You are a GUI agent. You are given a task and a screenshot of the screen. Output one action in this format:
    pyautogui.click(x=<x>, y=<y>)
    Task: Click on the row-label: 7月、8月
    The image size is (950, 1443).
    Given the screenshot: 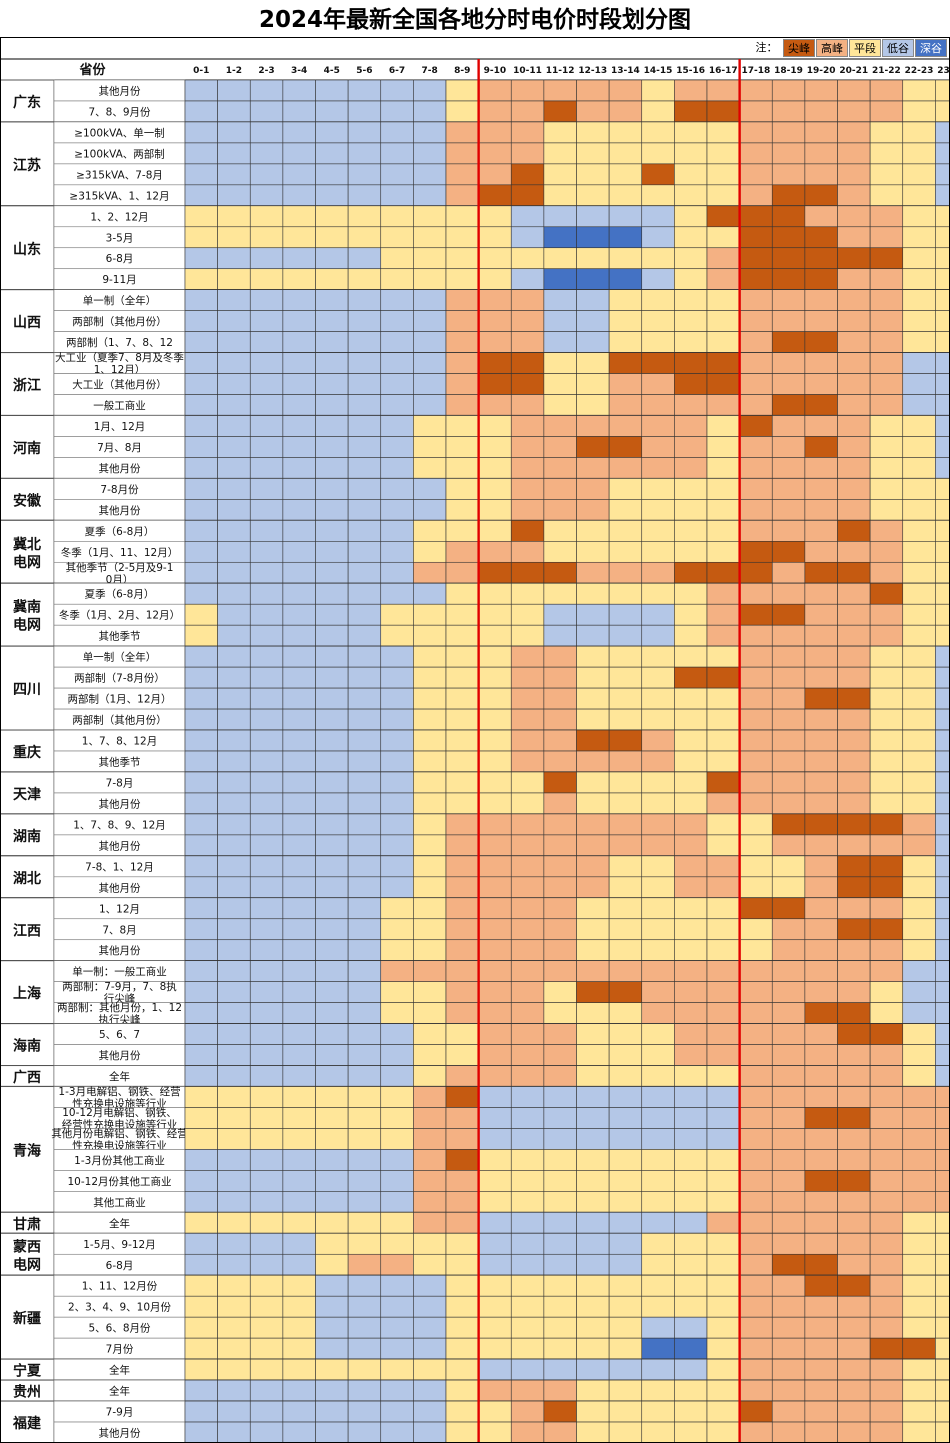 What is the action you would take?
    pyautogui.click(x=119, y=448)
    